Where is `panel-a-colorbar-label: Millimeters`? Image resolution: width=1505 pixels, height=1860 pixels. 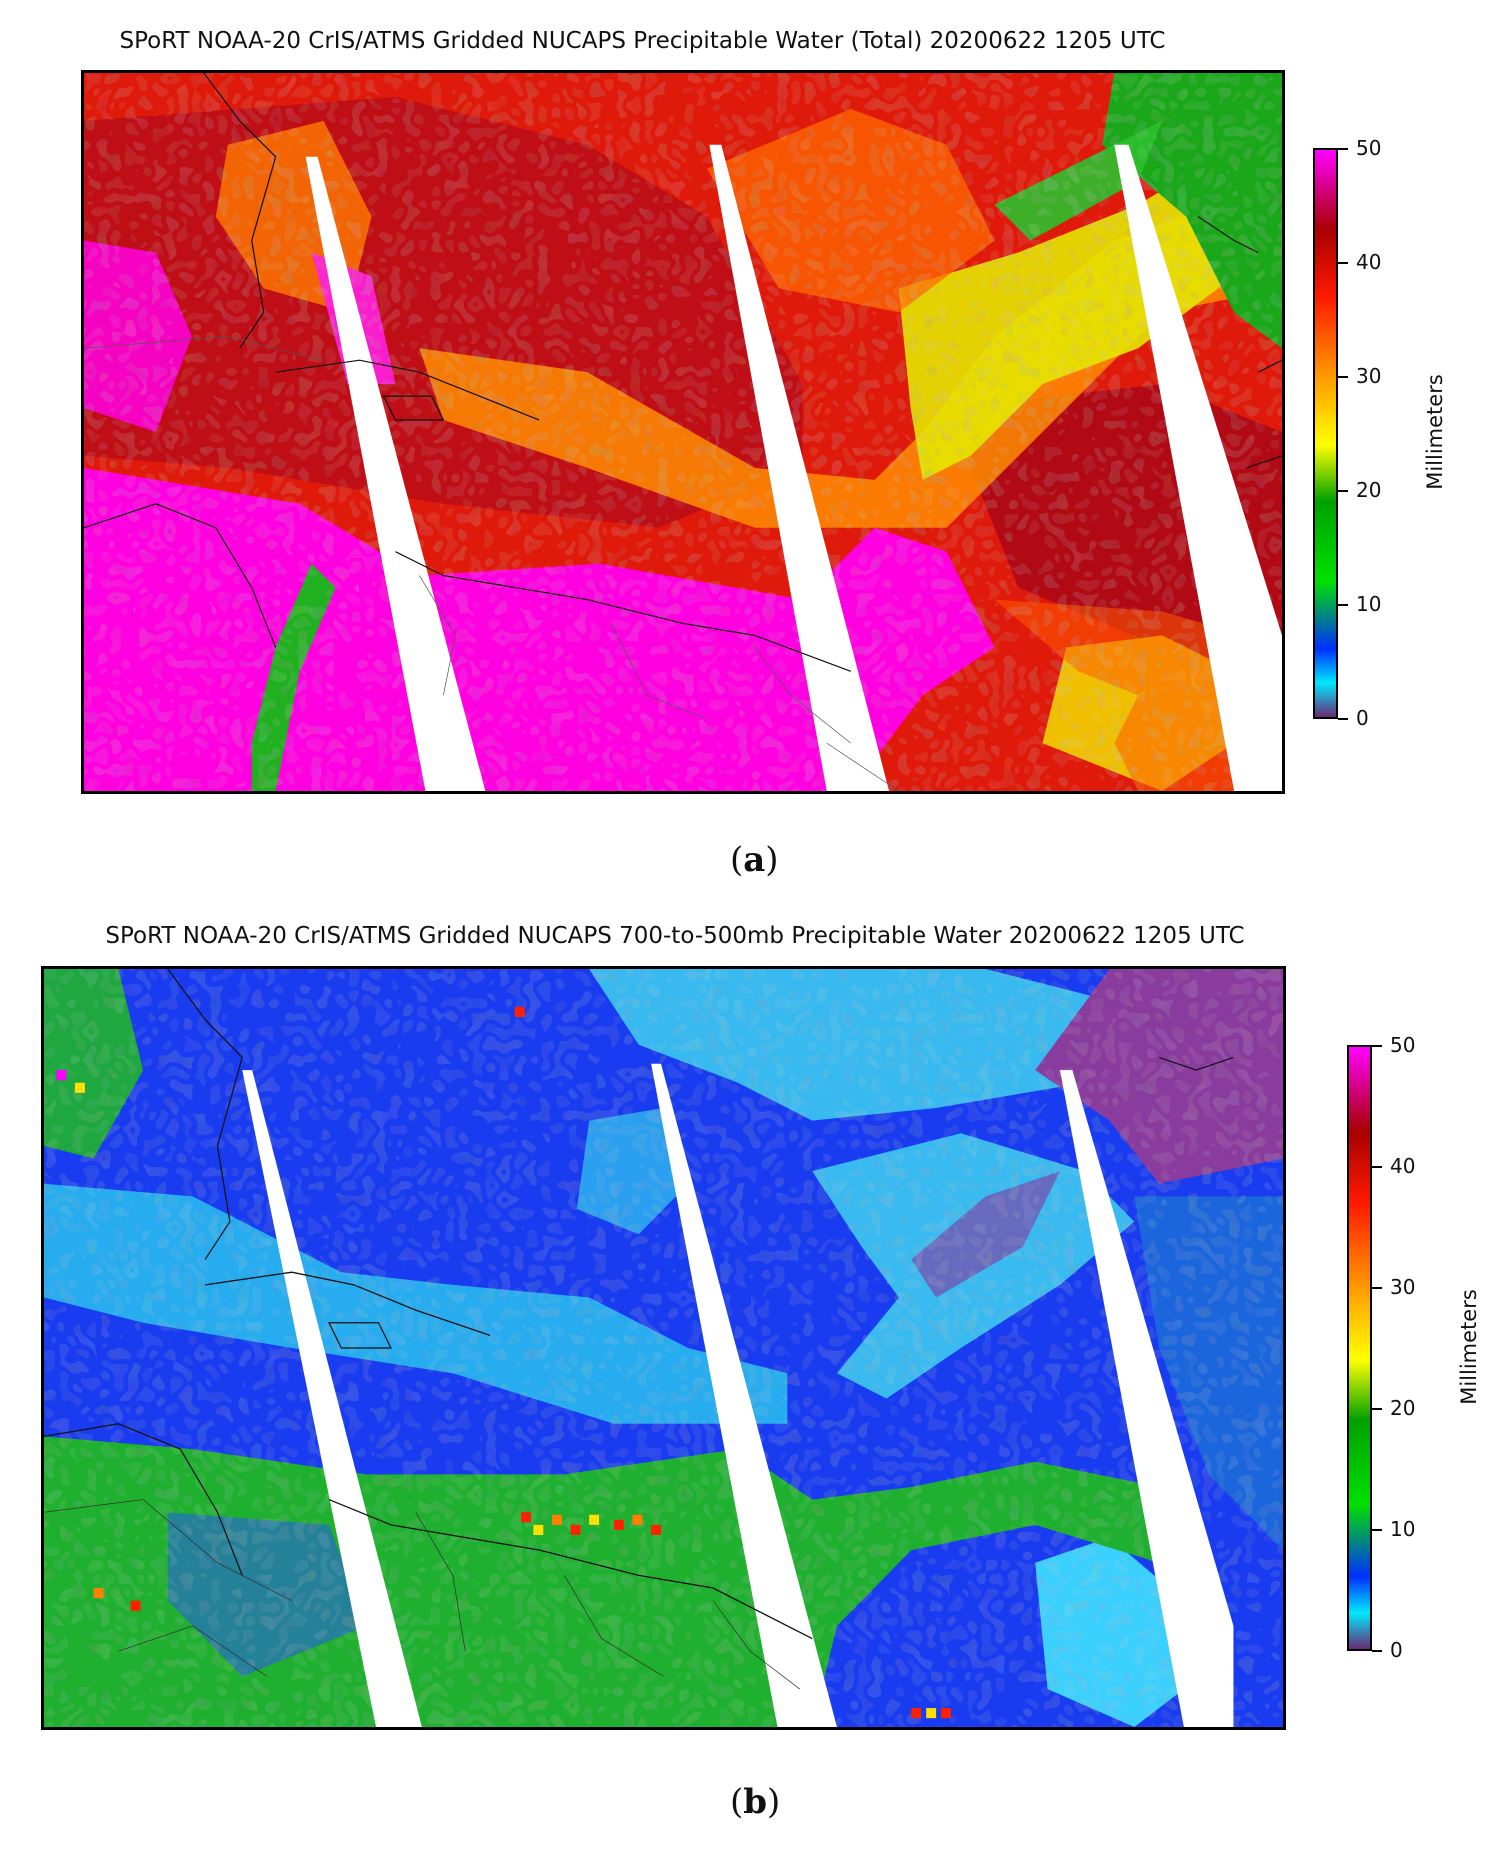
panel-a-colorbar-label: Millimeters is located at coordinates (1435, 432).